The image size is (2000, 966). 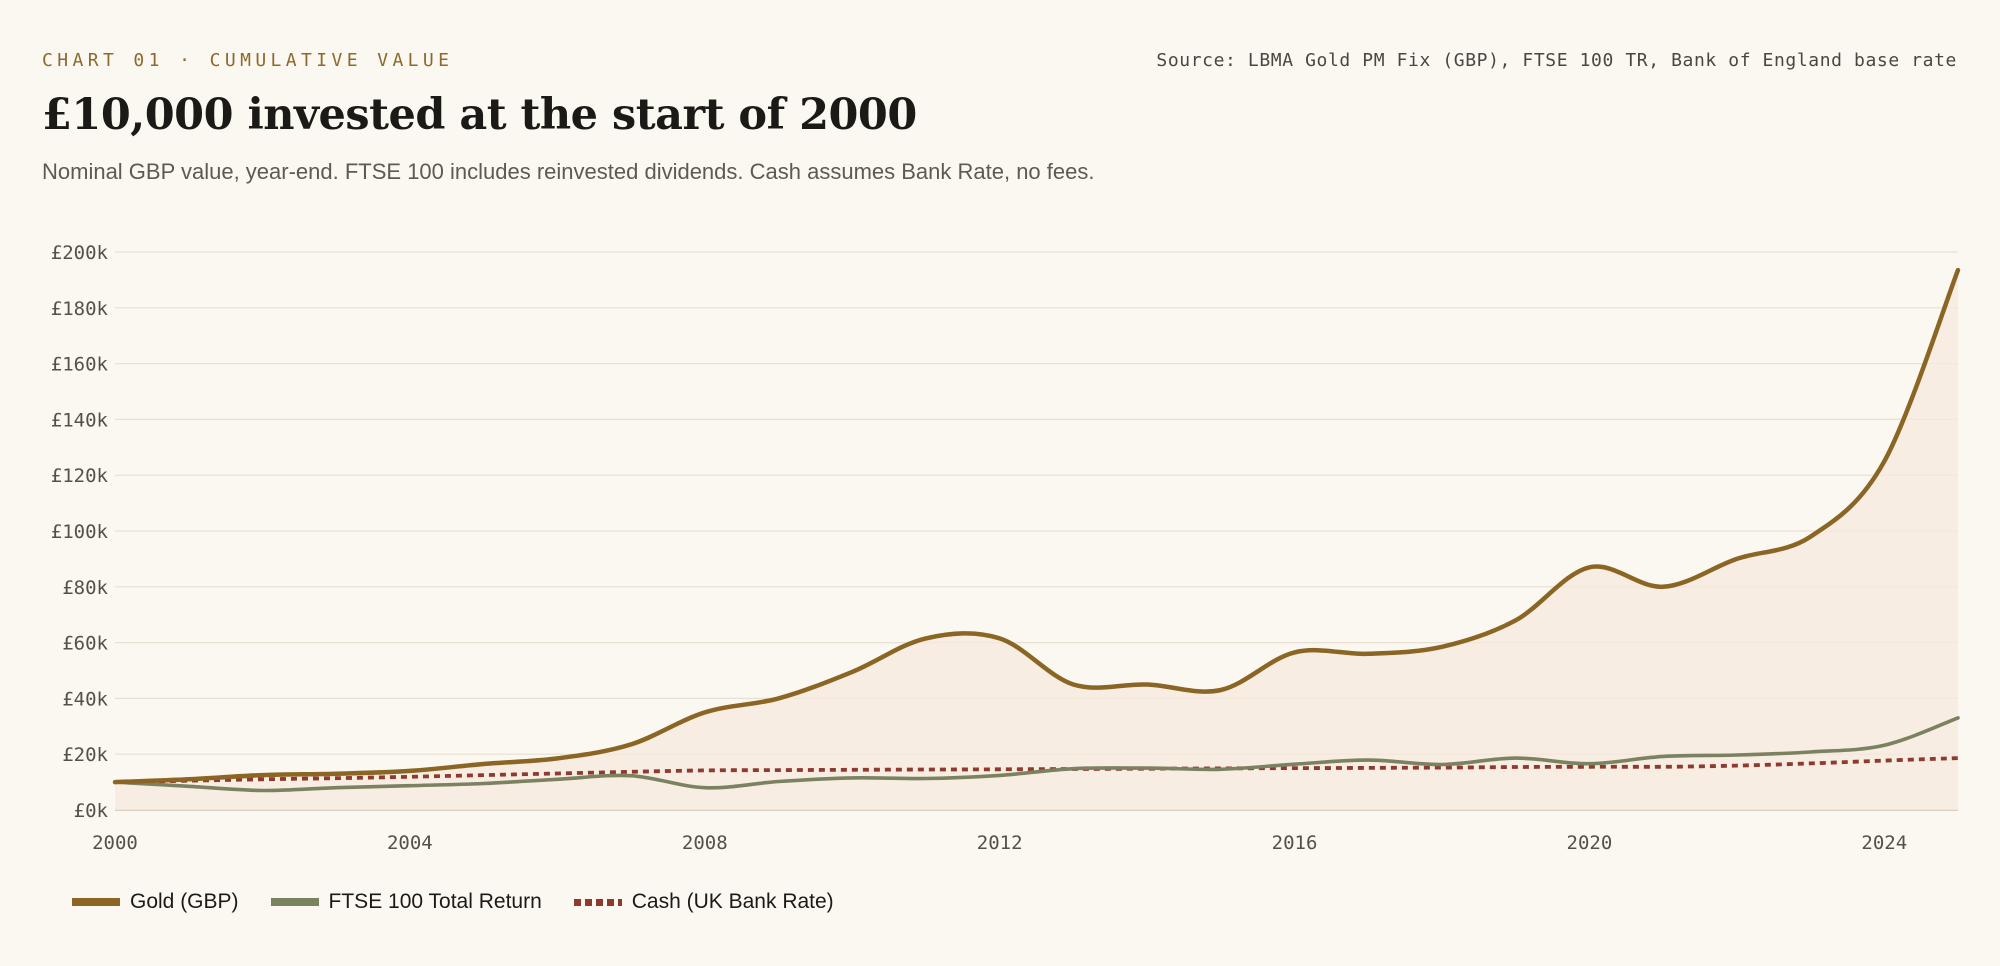 What do you see at coordinates (85, 699) in the screenshot?
I see `y-tick-label: £40k` at bounding box center [85, 699].